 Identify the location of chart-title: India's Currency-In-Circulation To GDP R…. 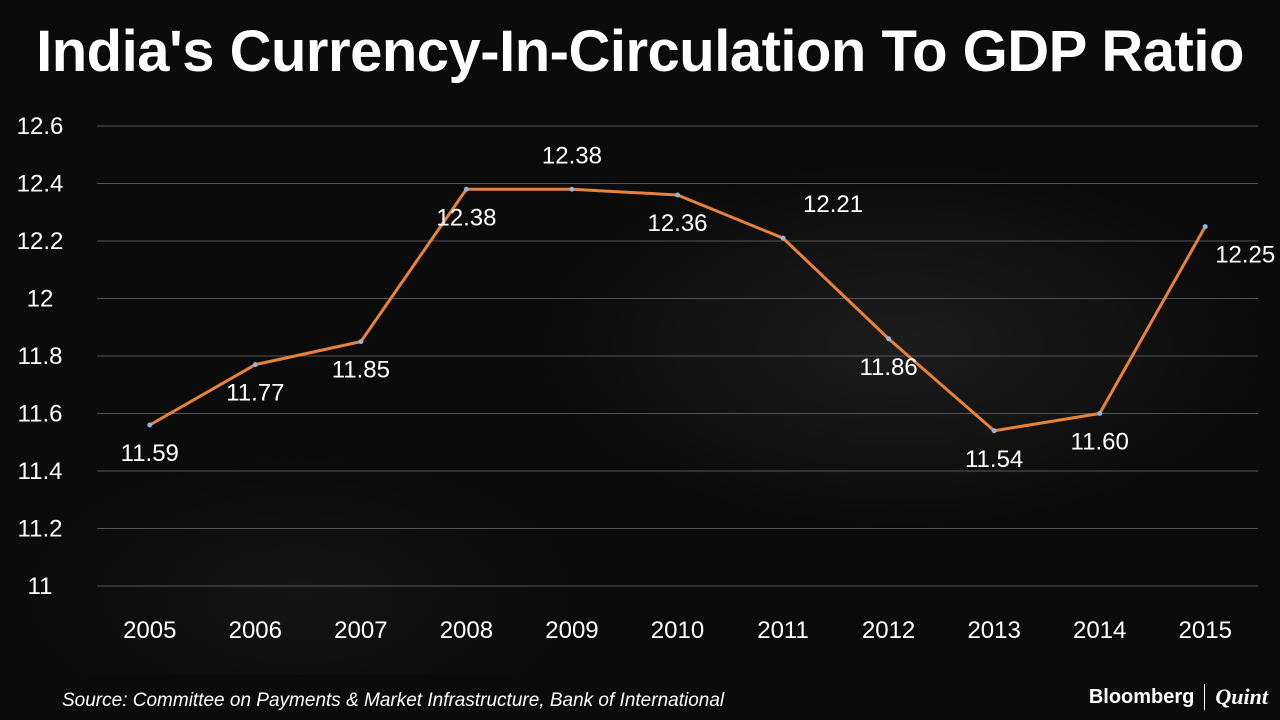
(640, 51).